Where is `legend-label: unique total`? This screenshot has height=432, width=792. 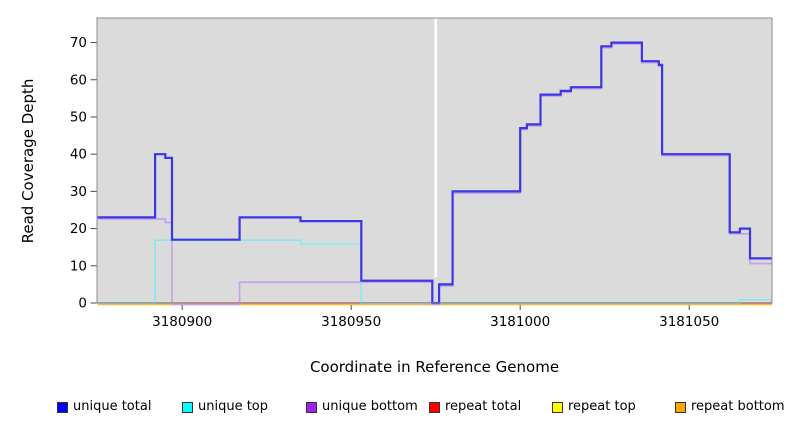
legend-label: unique total is located at coordinates (112, 406).